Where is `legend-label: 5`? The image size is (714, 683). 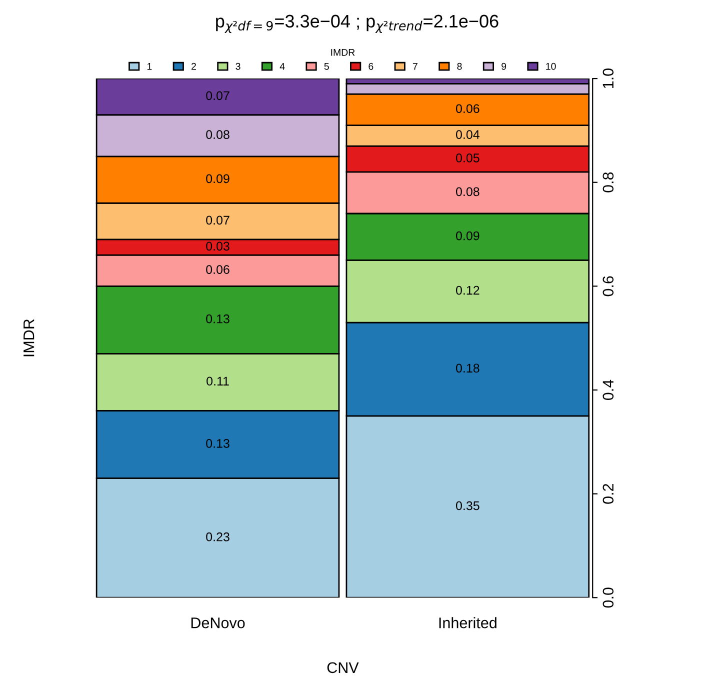 legend-label: 5 is located at coordinates (326, 66).